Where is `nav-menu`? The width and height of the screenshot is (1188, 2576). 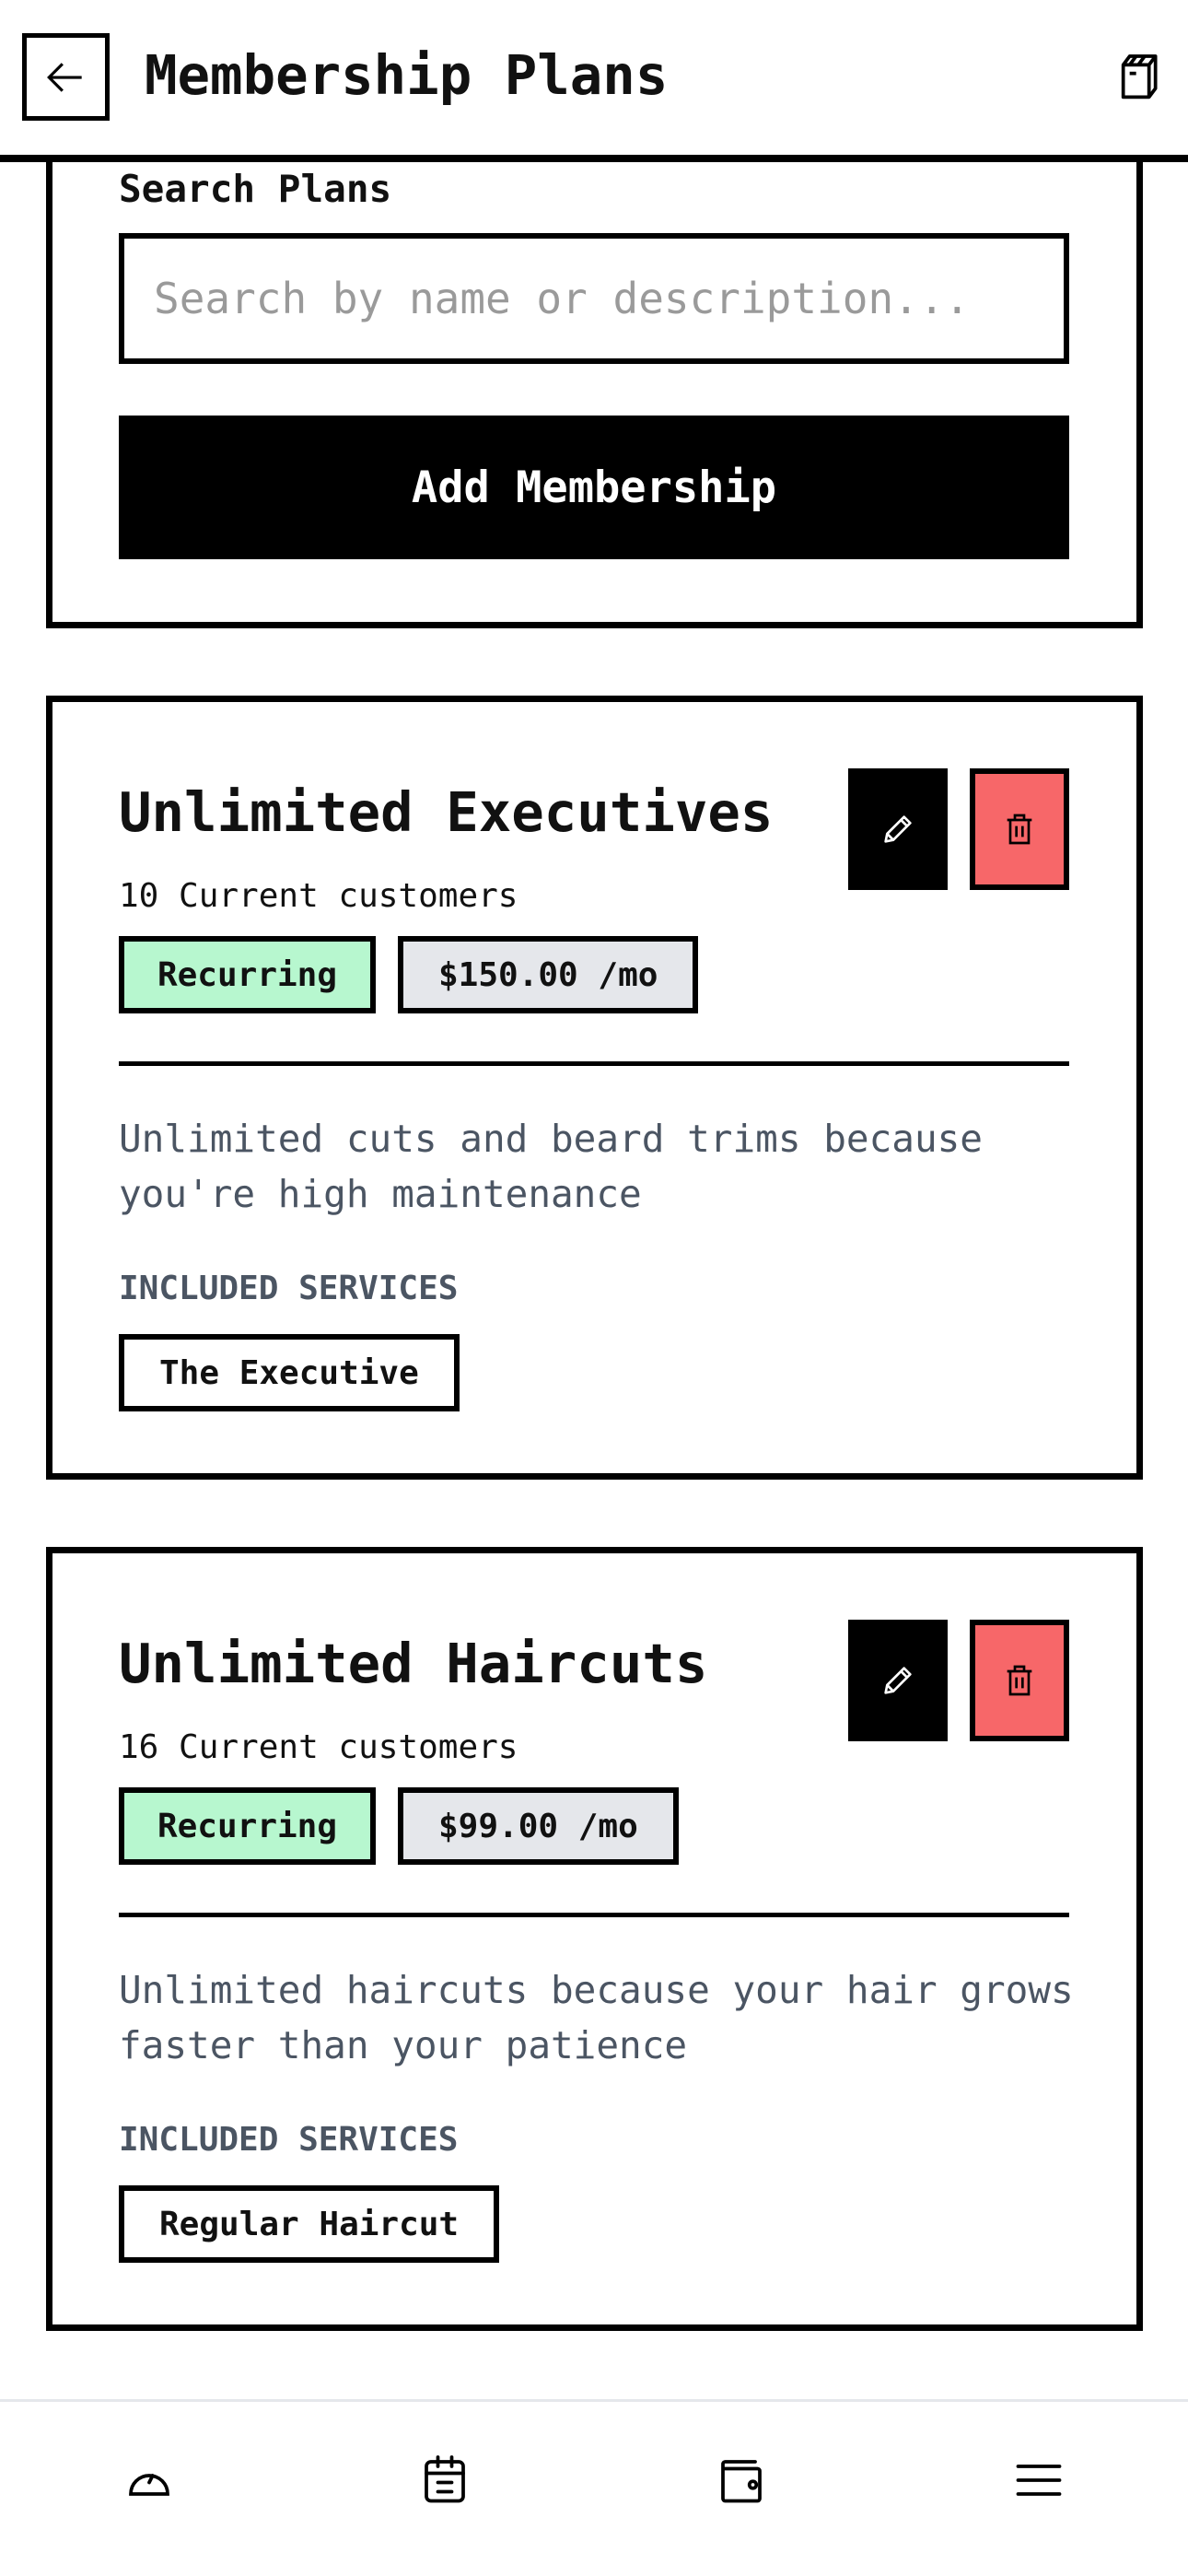 nav-menu is located at coordinates (1038, 2480).